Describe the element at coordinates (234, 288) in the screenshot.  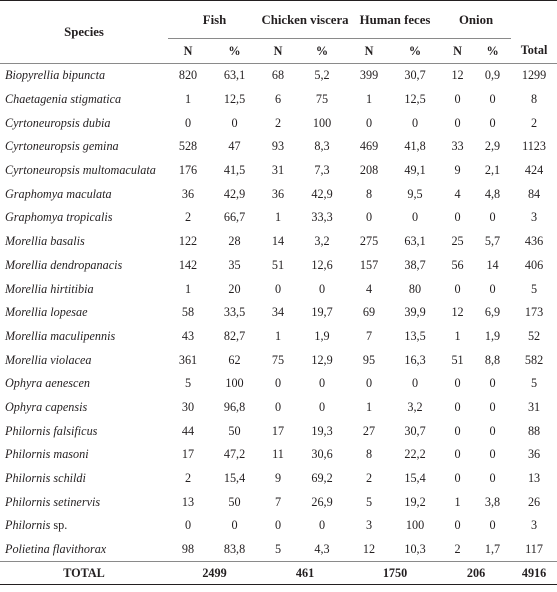
I see `fish-pct-cell: 20` at that location.